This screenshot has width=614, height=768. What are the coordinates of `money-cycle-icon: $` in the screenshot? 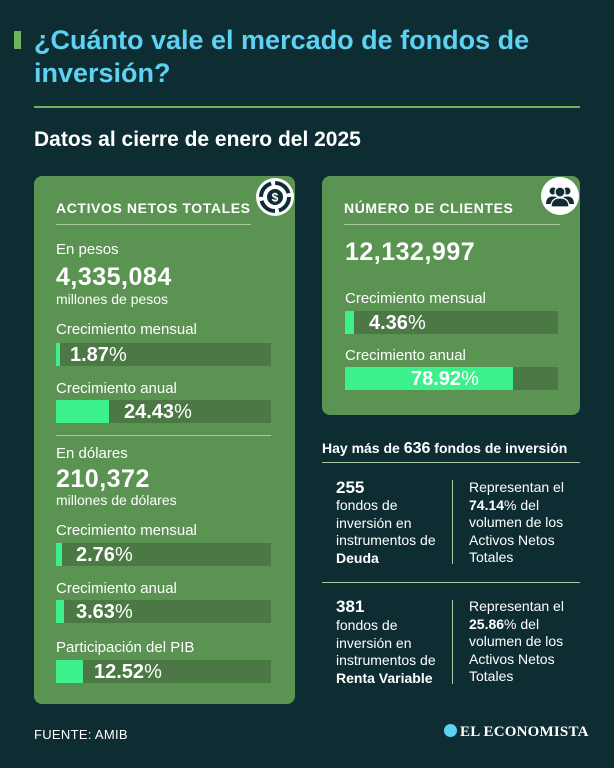 It's located at (275, 197).